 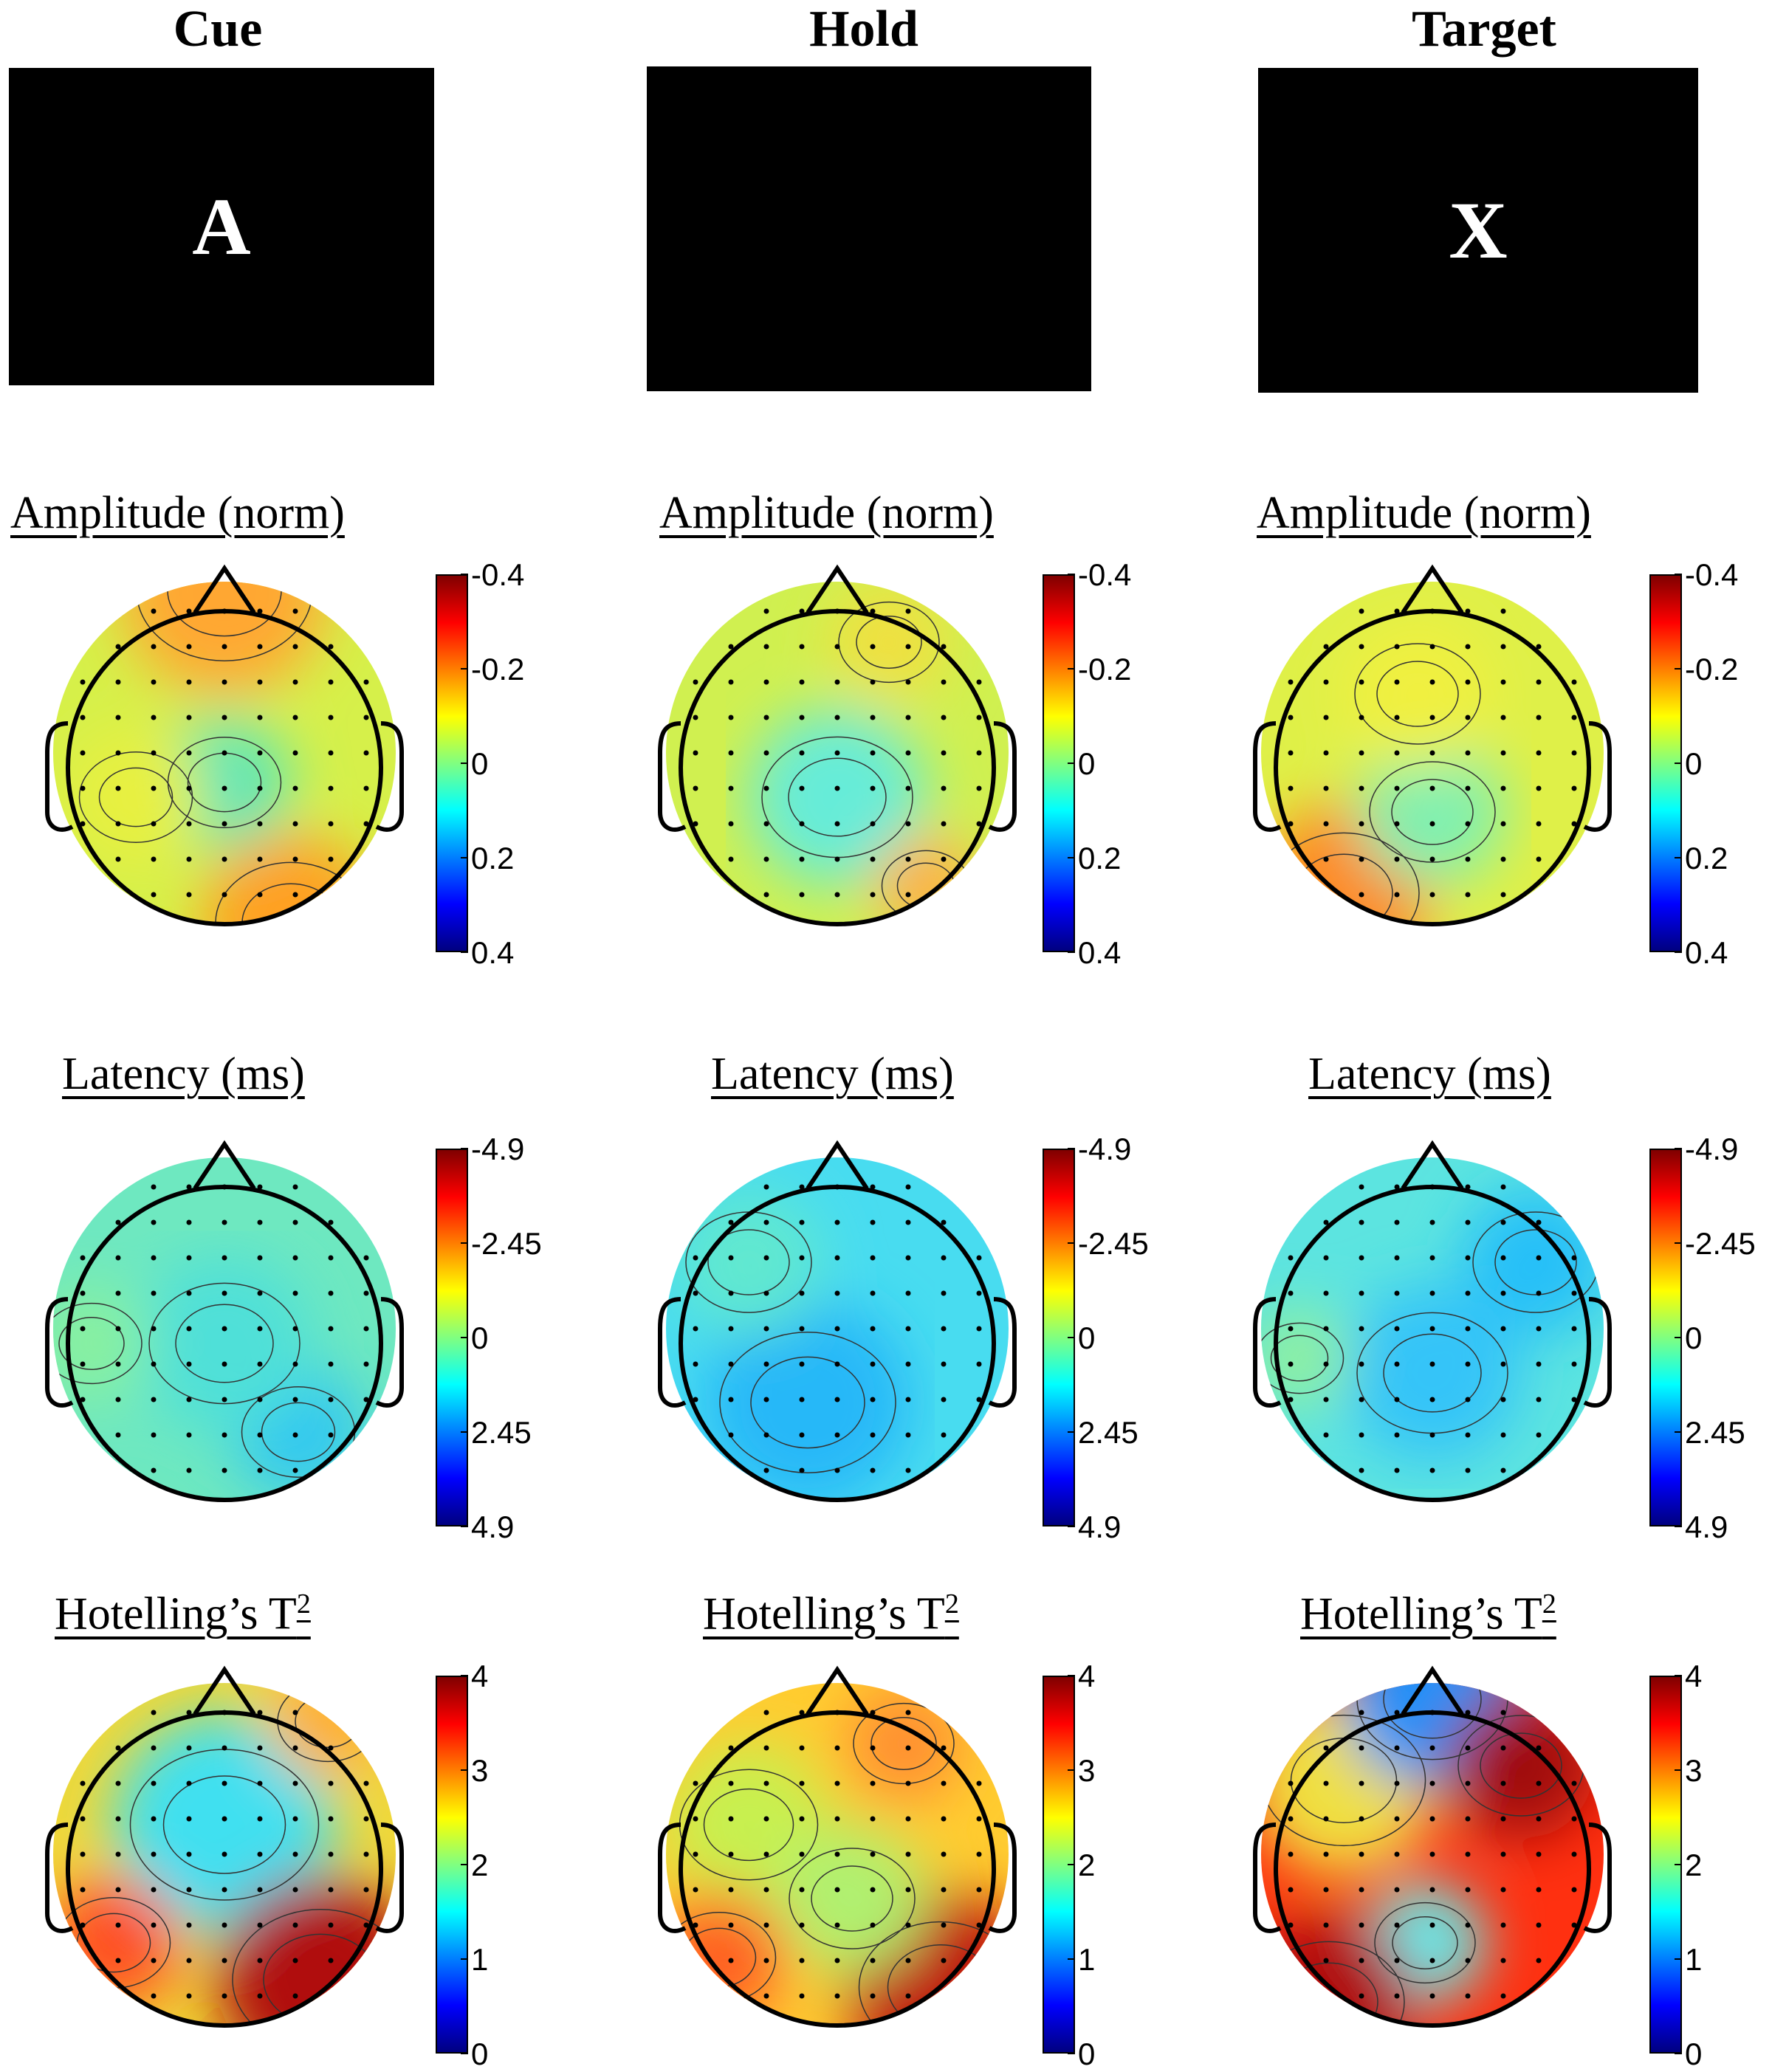 What do you see at coordinates (218, 30) in the screenshot?
I see `column-title-cue: Cue` at bounding box center [218, 30].